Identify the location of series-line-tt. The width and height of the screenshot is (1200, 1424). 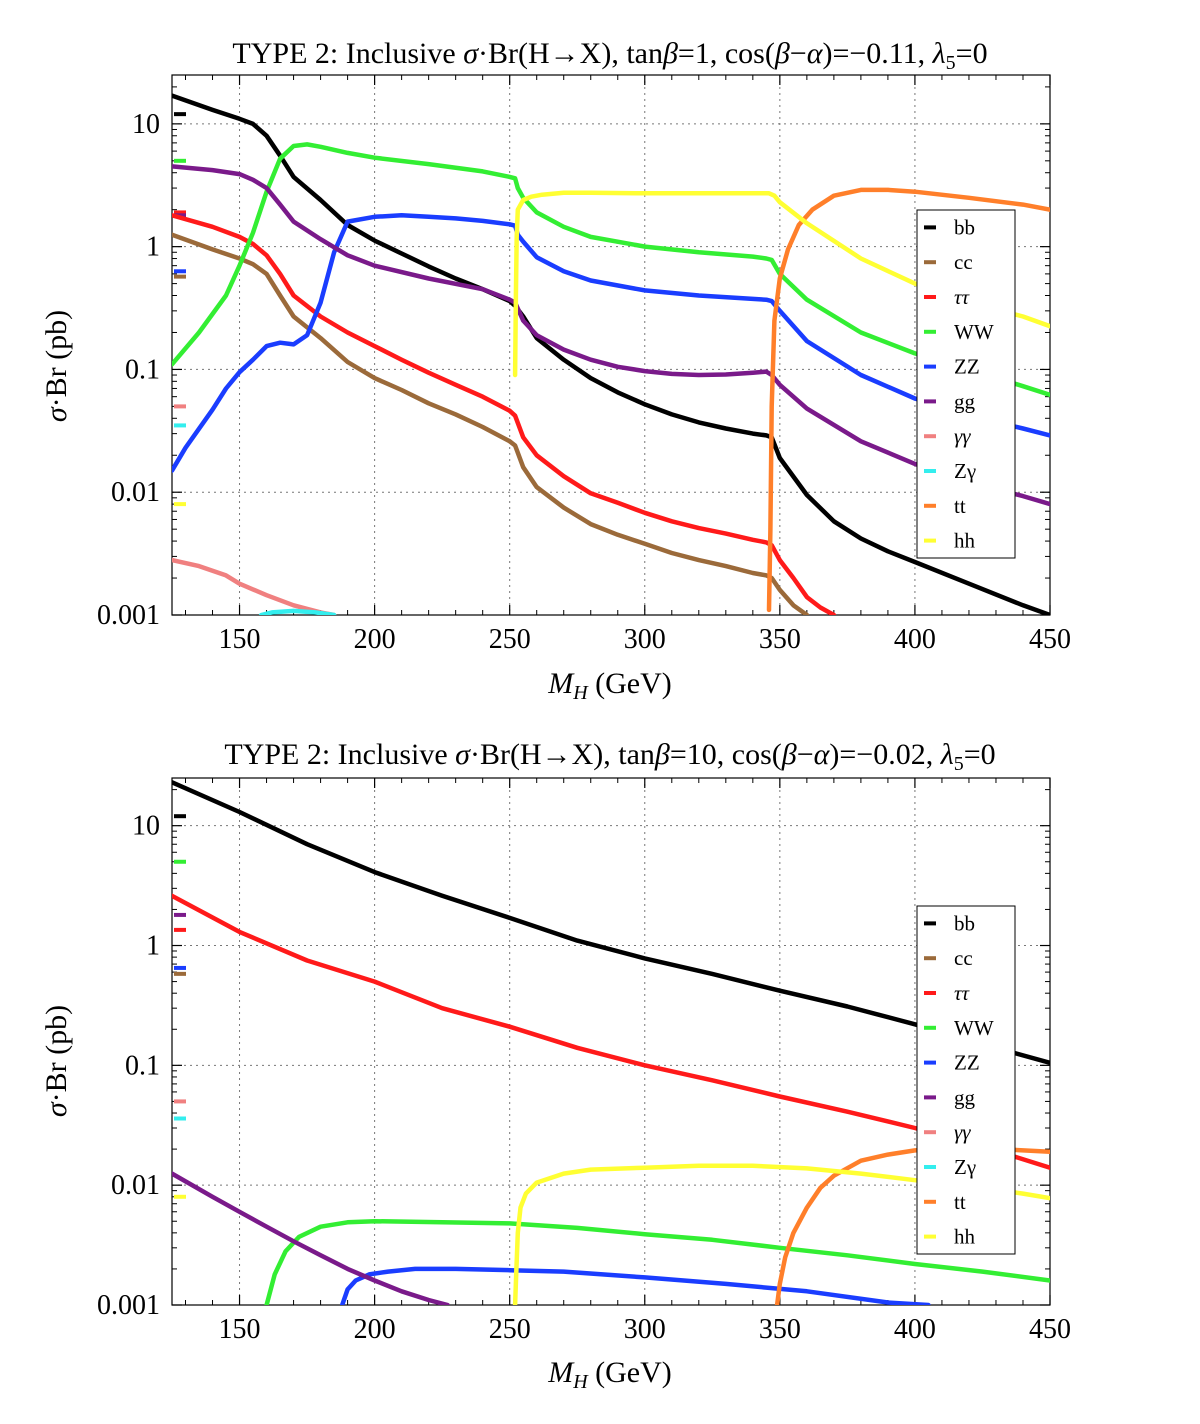
(908, 400).